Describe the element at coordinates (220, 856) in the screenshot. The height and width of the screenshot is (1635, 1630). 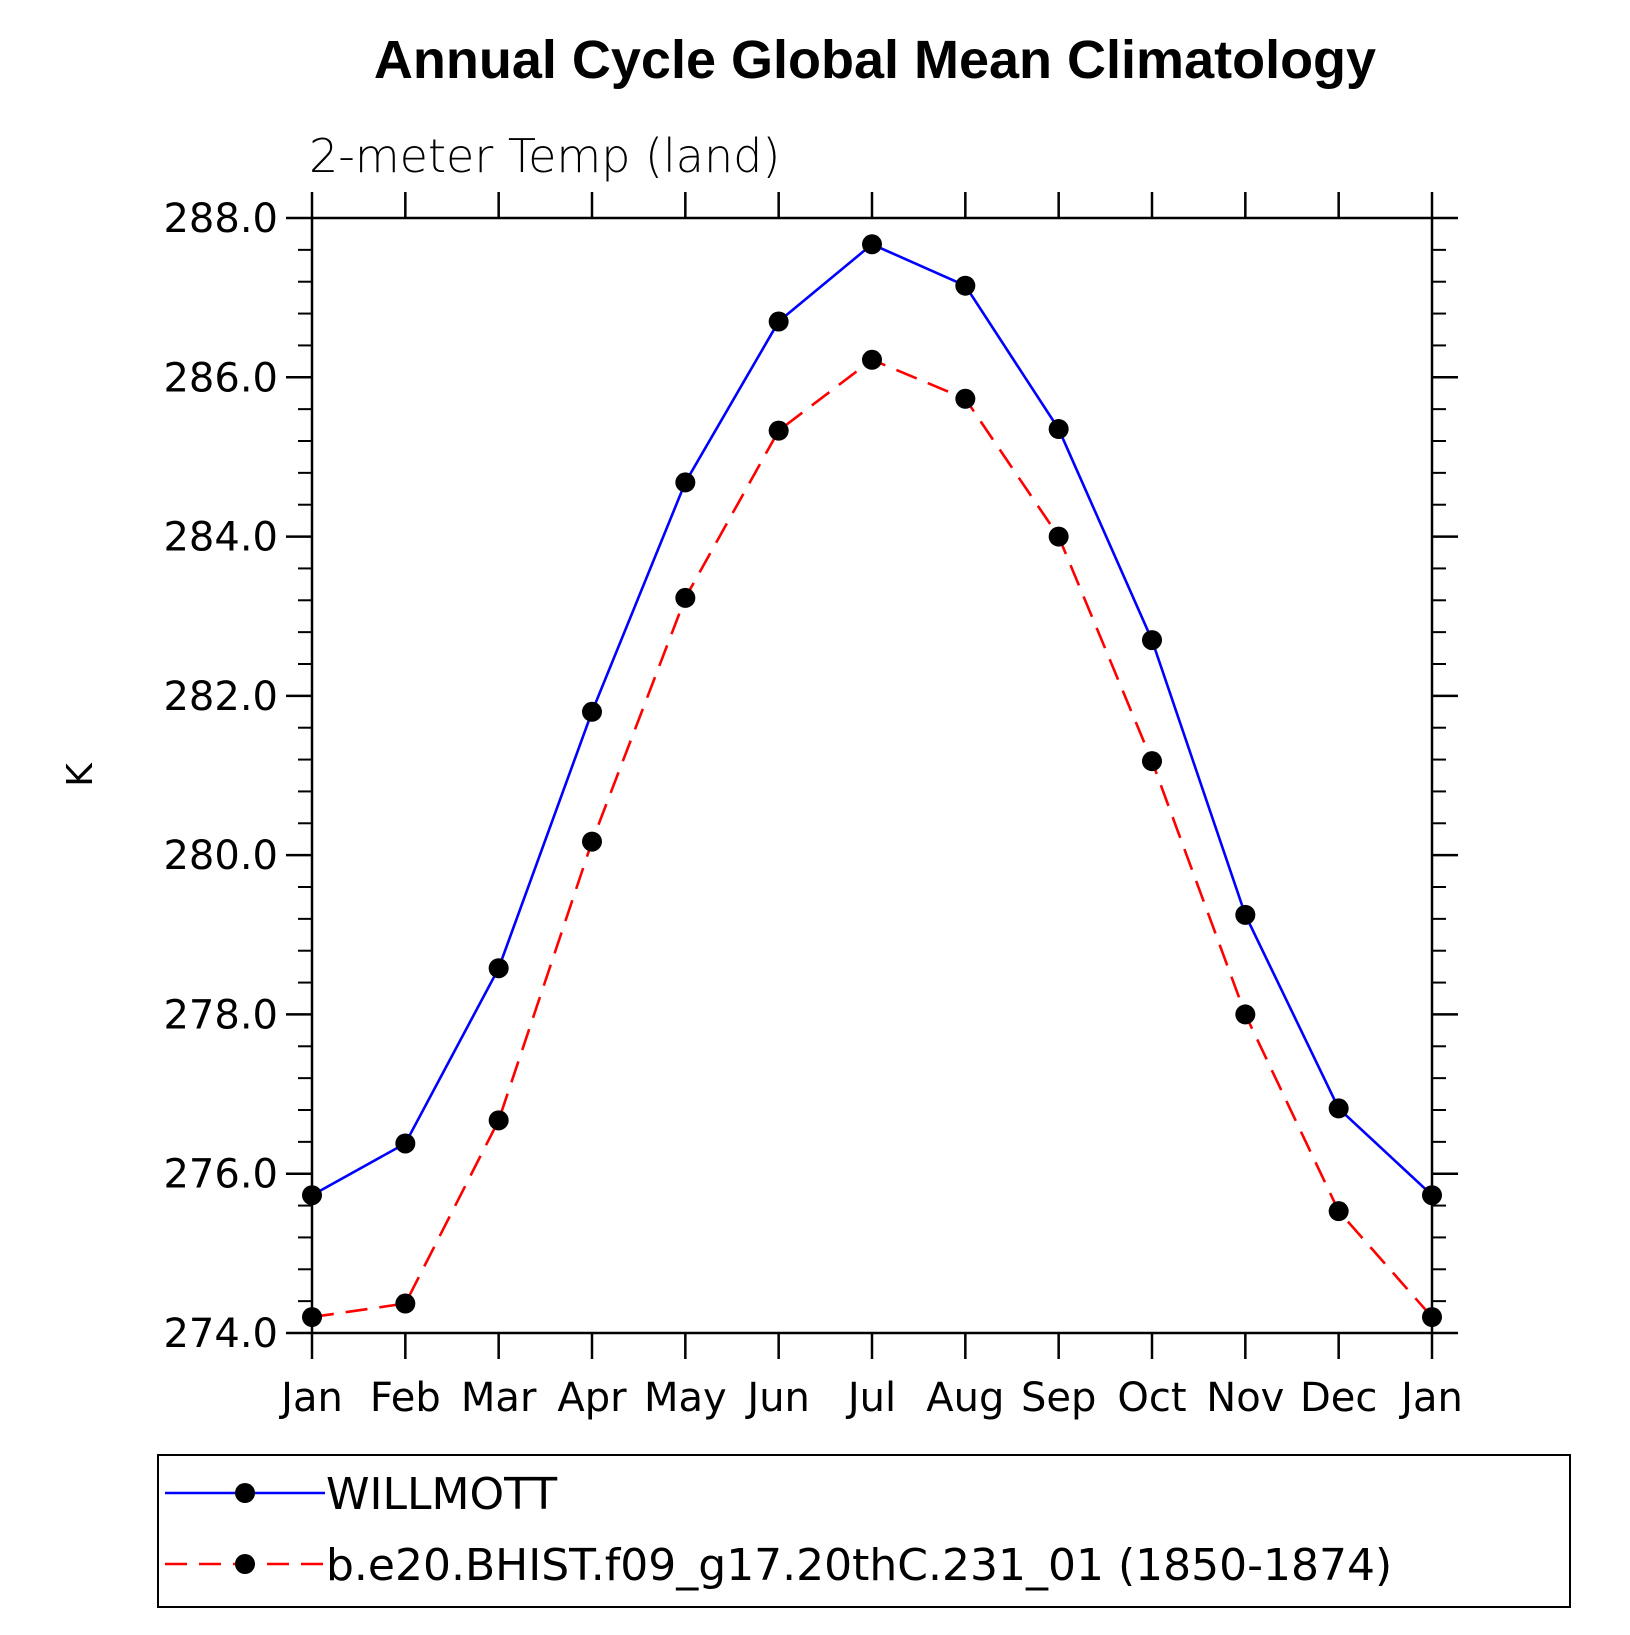
I see `y-tick-label: 280.0` at that location.